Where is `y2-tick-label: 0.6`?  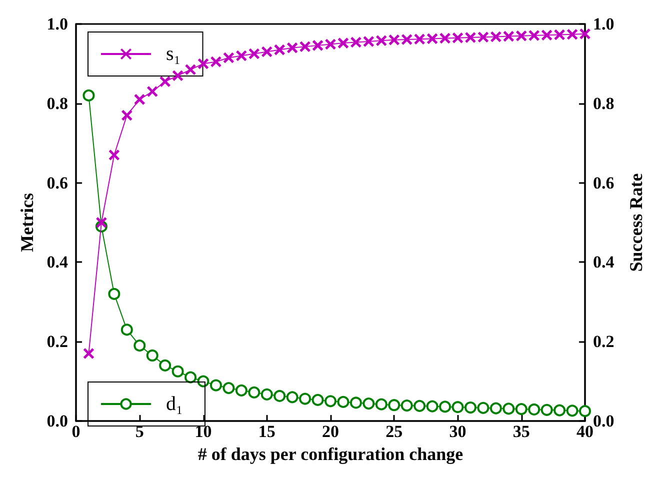
y2-tick-label: 0.6 is located at coordinates (603, 182).